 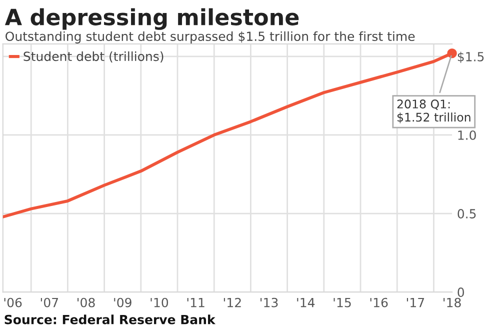 What do you see at coordinates (110, 319) in the screenshot?
I see `source-note: Source: Federal Reserve Bank` at bounding box center [110, 319].